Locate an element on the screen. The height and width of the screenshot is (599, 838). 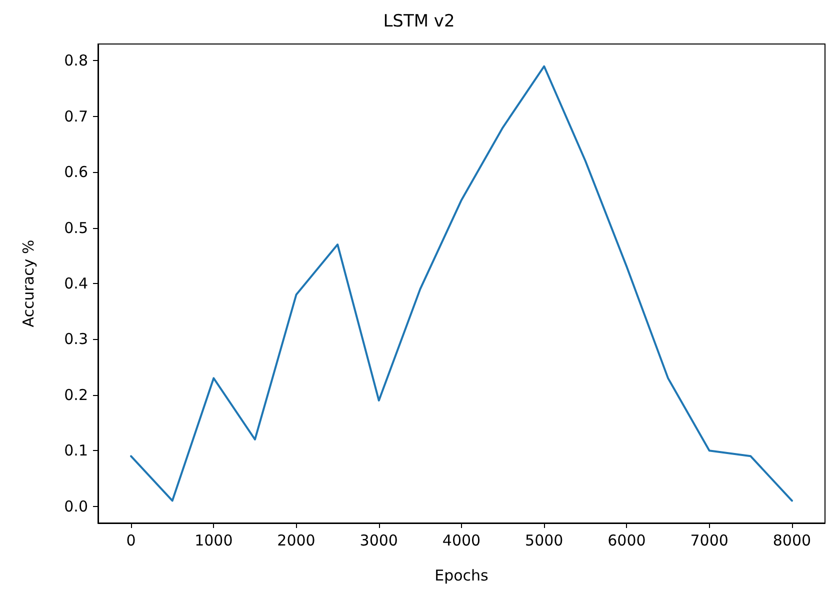
y-tick-label: 0.4 is located at coordinates (76, 283).